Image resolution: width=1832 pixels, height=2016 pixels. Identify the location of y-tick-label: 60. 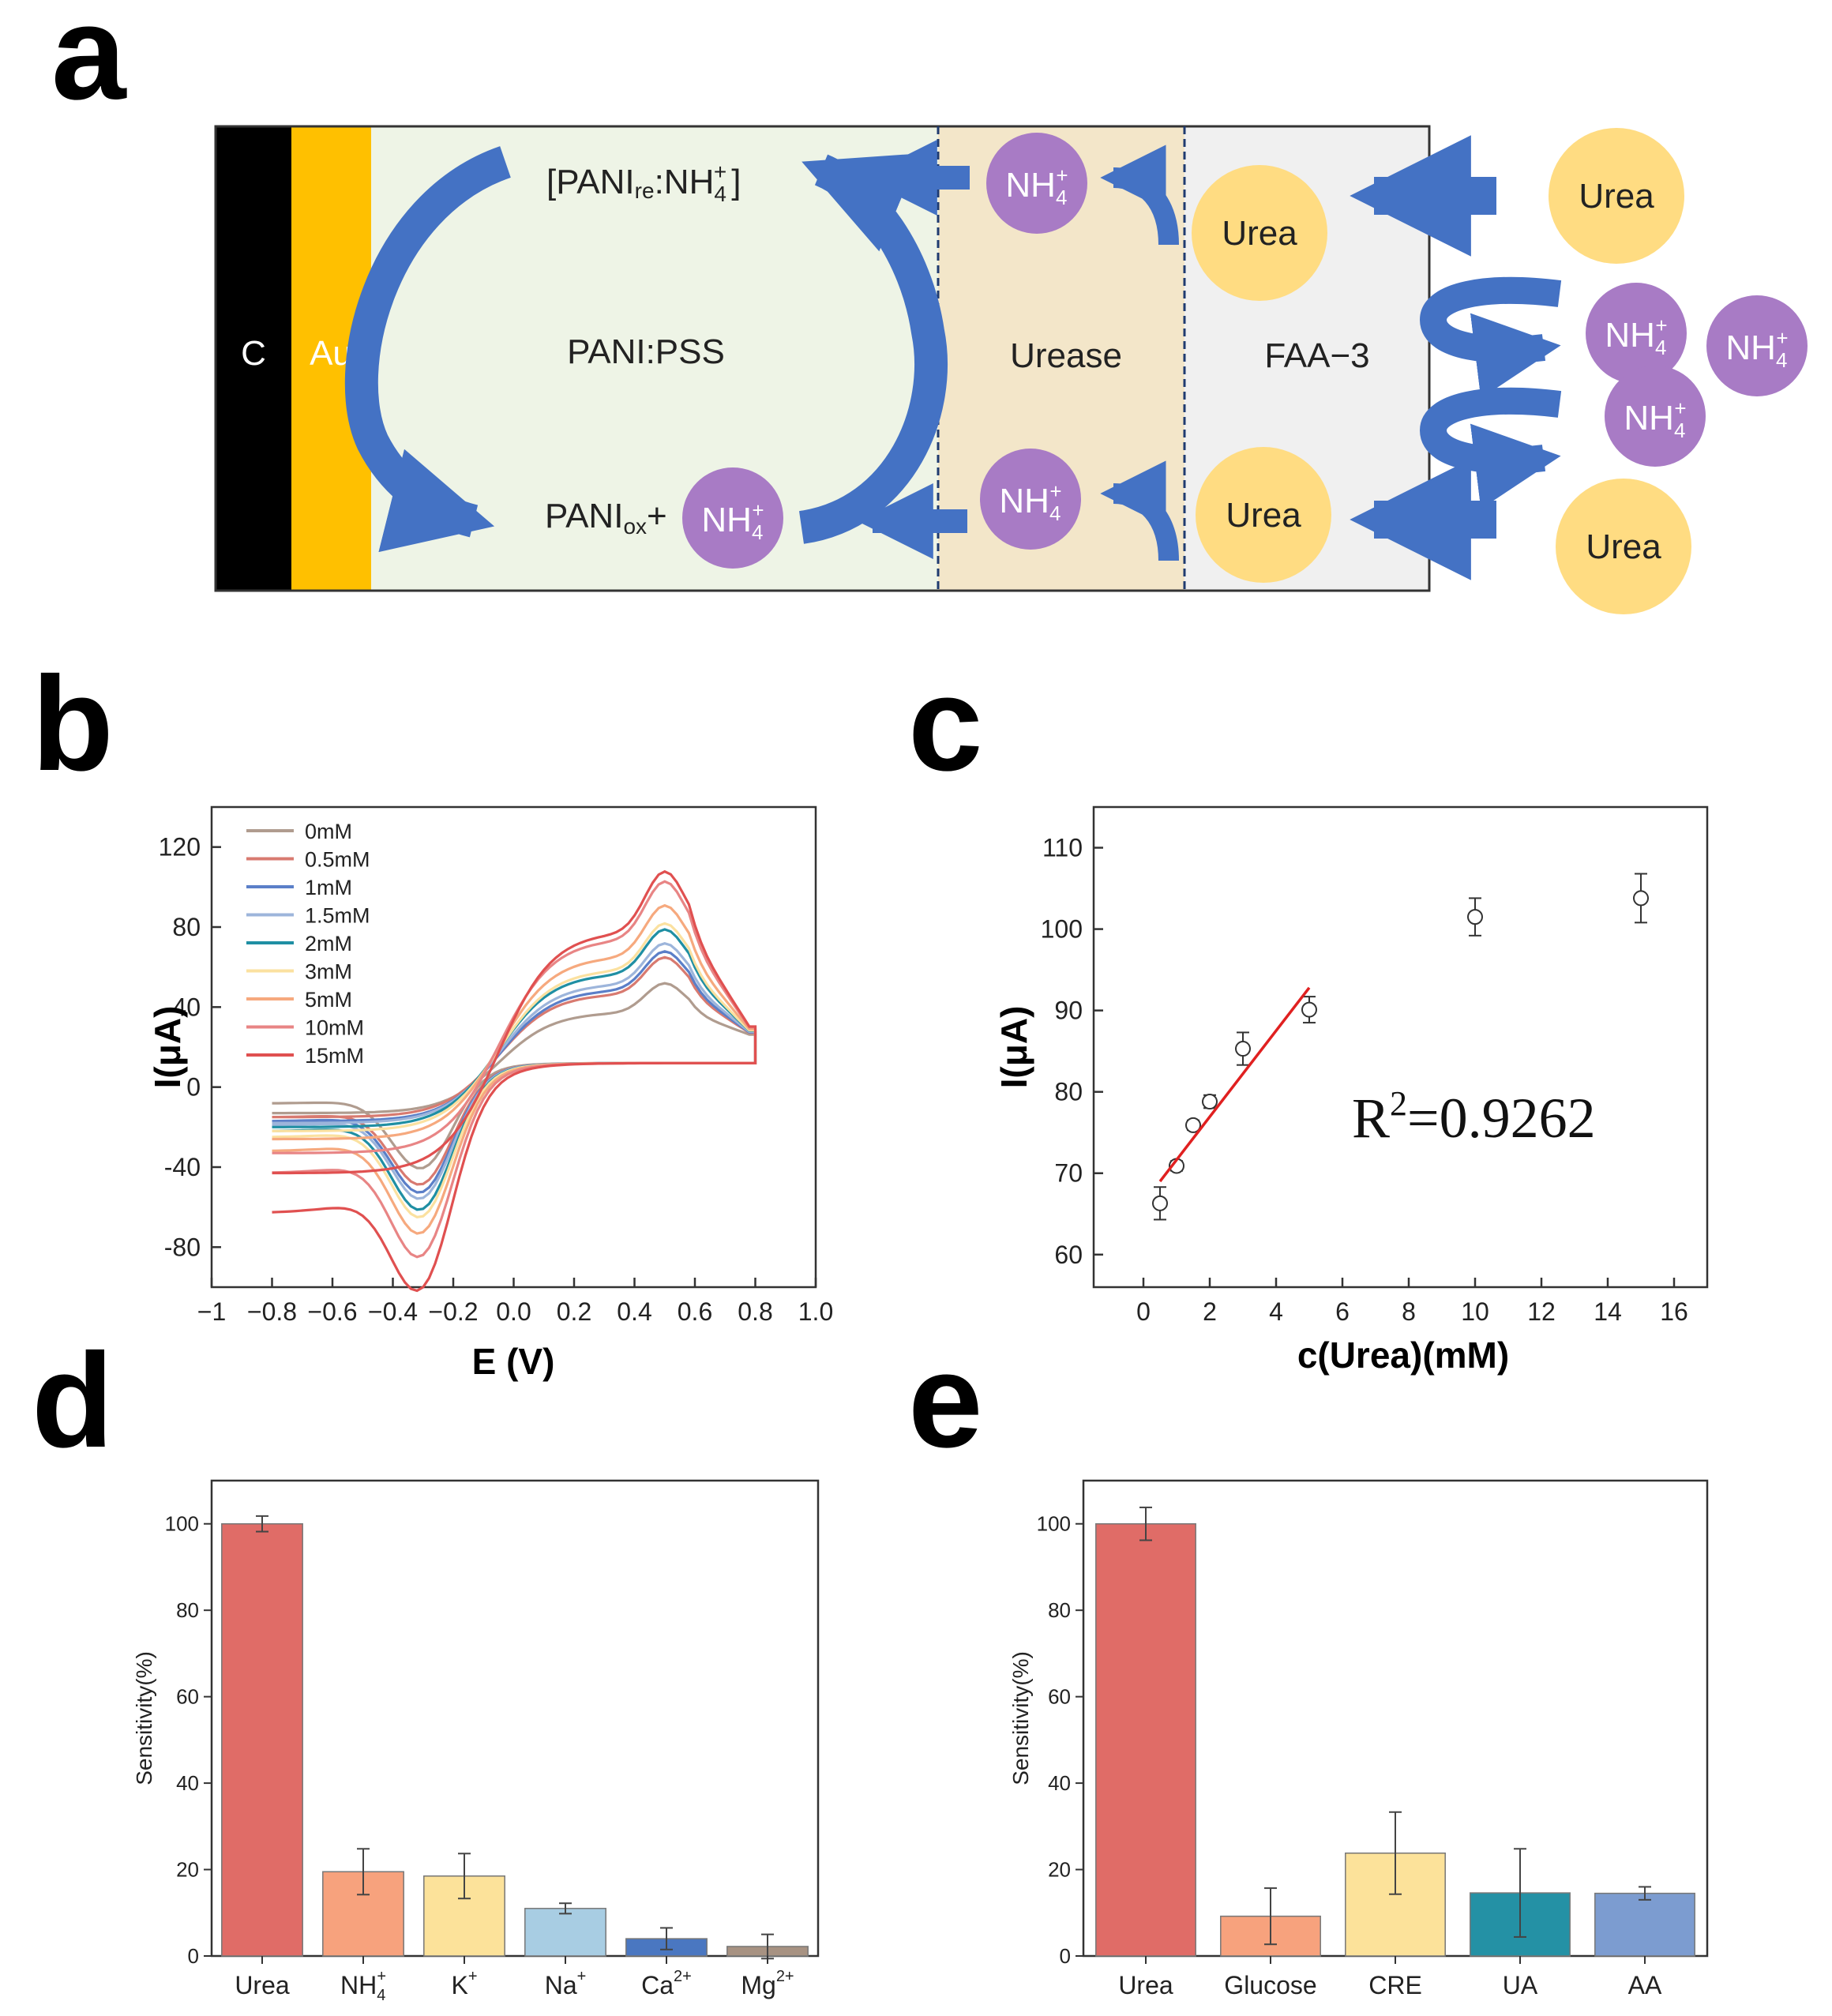
(1068, 1255).